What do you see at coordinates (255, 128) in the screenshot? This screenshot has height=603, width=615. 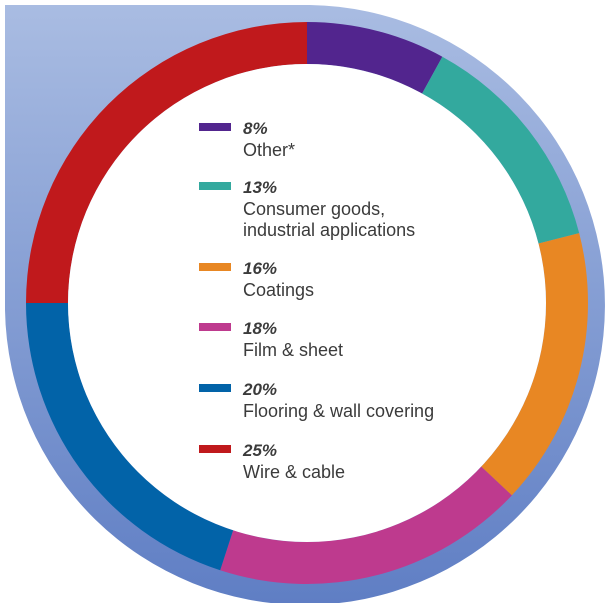 I see `legend-percent: 8%` at bounding box center [255, 128].